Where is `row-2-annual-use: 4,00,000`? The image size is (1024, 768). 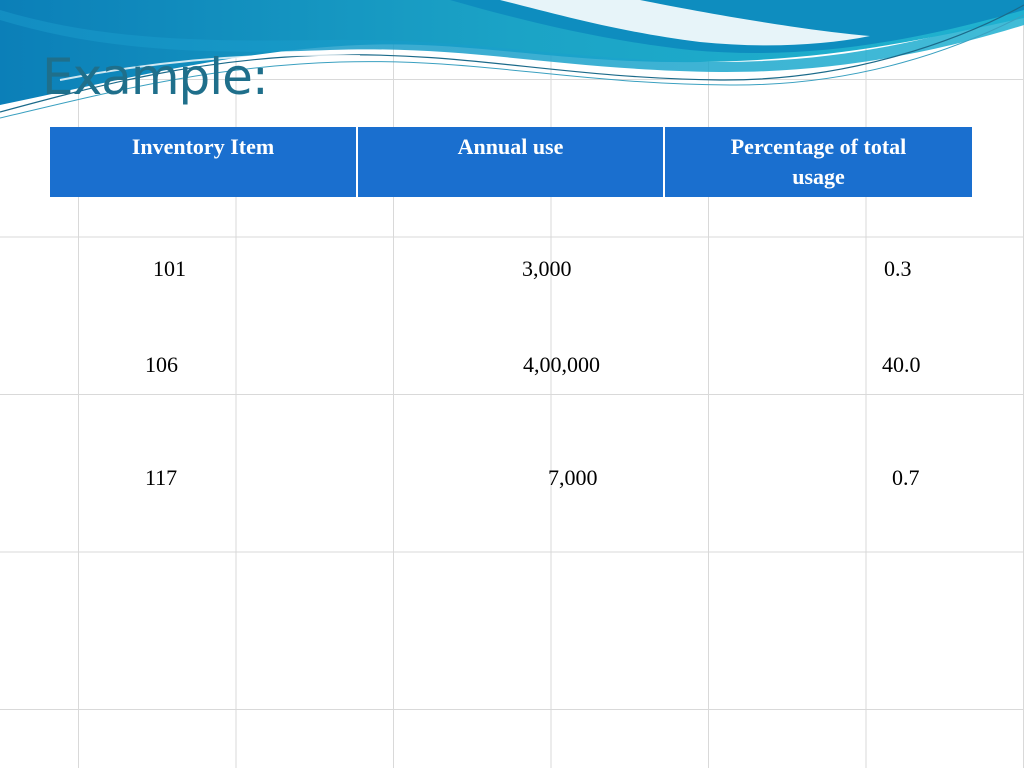
row-2-annual-use: 4,00,000 is located at coordinates (561, 364).